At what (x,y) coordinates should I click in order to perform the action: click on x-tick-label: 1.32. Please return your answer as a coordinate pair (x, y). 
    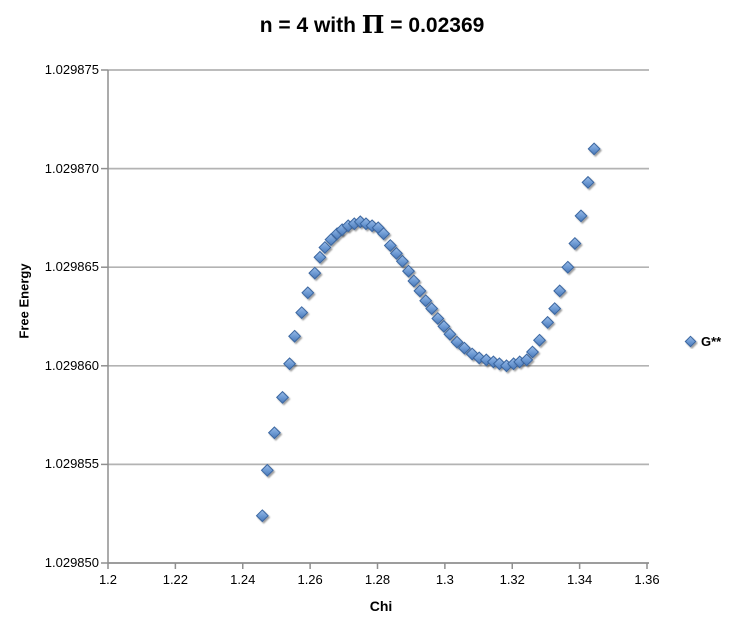
    Looking at the image, I should click on (512, 579).